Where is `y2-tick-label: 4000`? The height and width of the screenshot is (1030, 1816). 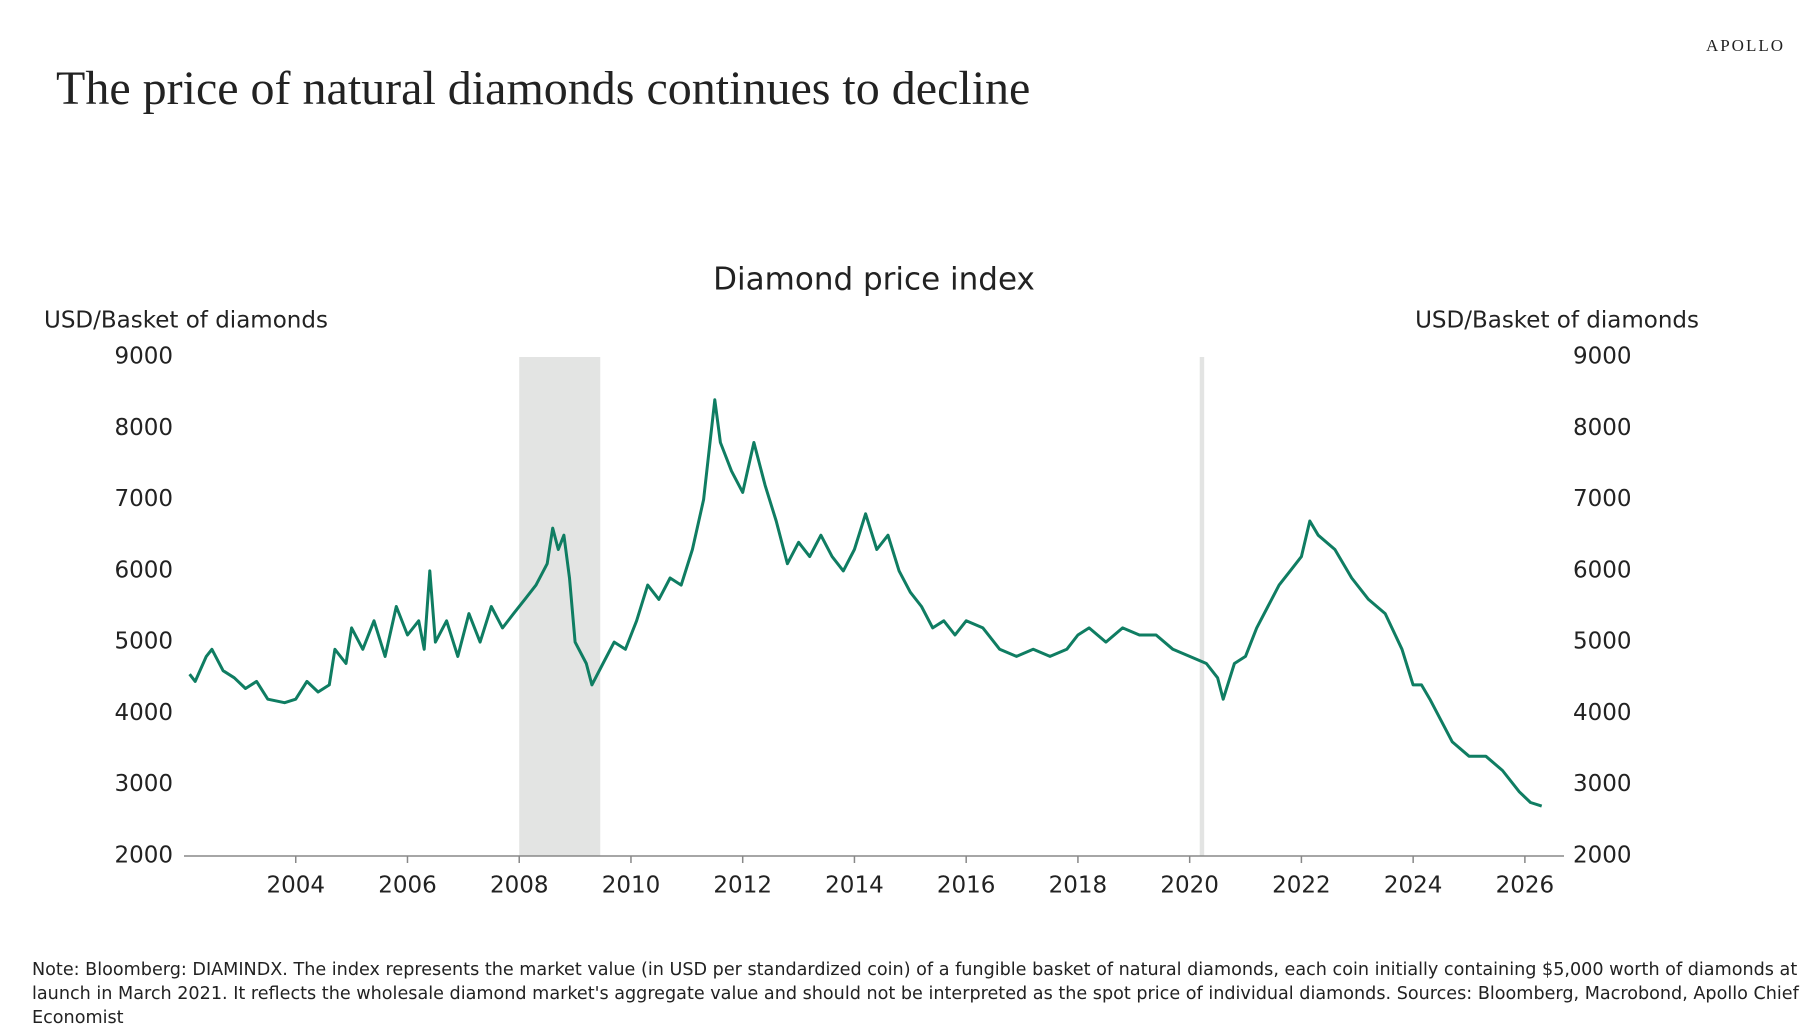 y2-tick-label: 4000 is located at coordinates (1602, 713).